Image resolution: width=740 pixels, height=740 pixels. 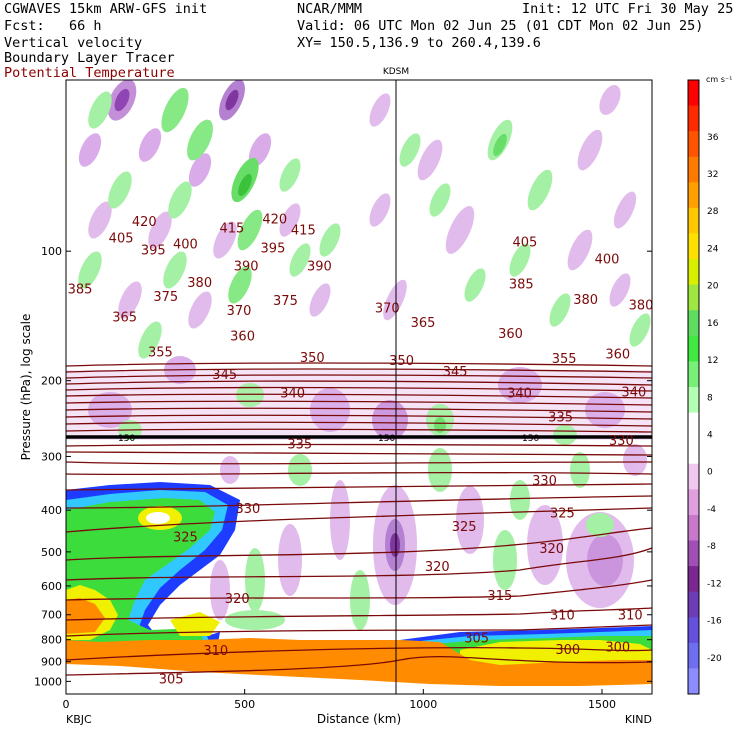 I want to click on colorbar-label: 4, so click(x=710, y=436).